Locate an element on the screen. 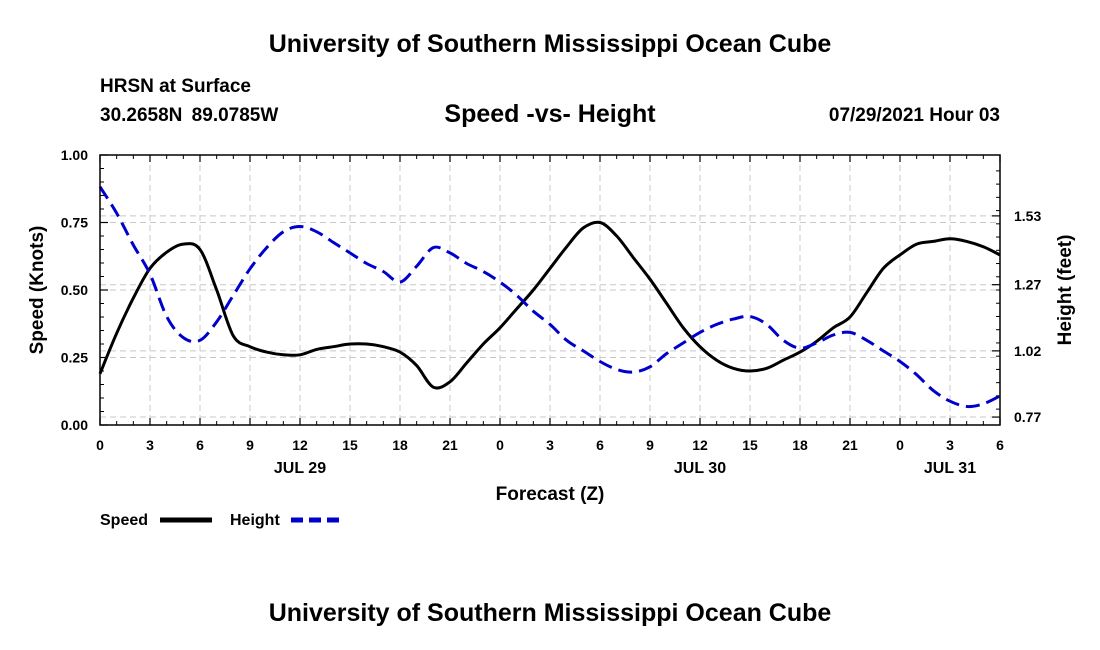 The width and height of the screenshot is (1100, 650). y-axis-right-title: Height (feet) is located at coordinates (1065, 290).